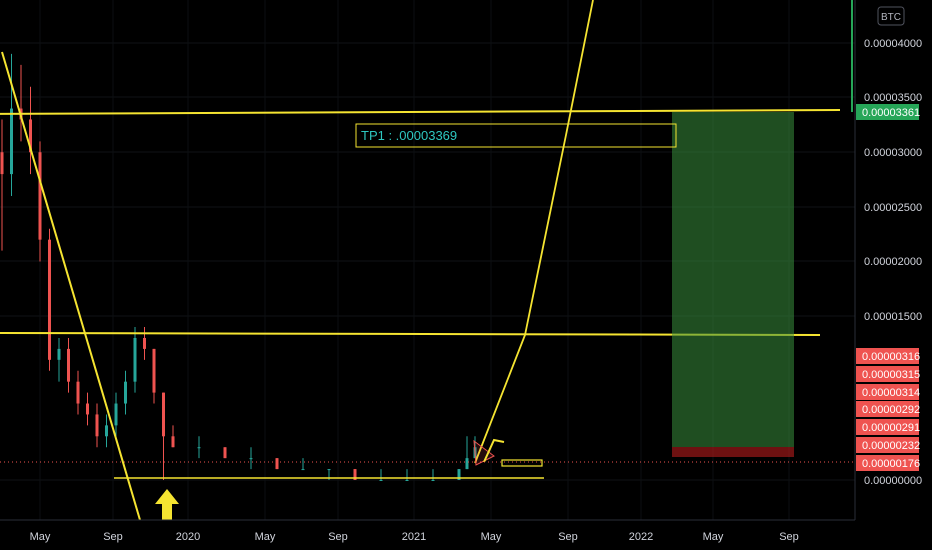 The image size is (932, 550). What do you see at coordinates (534, 232) in the screenshot?
I see `projection-line` at bounding box center [534, 232].